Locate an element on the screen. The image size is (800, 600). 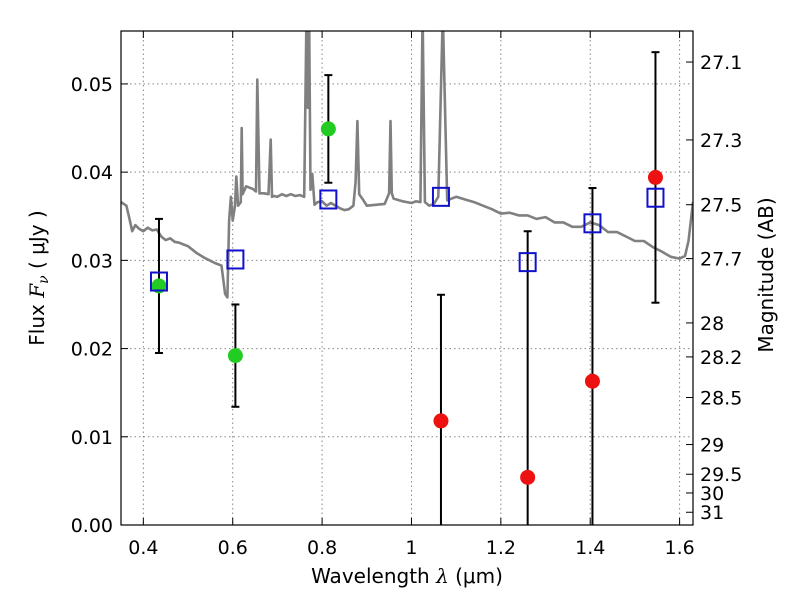
y2-tick-label: 31 is located at coordinates (712, 513).